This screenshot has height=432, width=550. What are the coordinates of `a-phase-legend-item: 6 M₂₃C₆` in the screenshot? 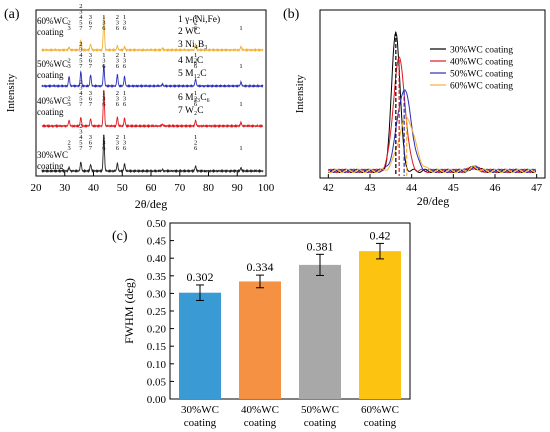 It's located at (194, 98).